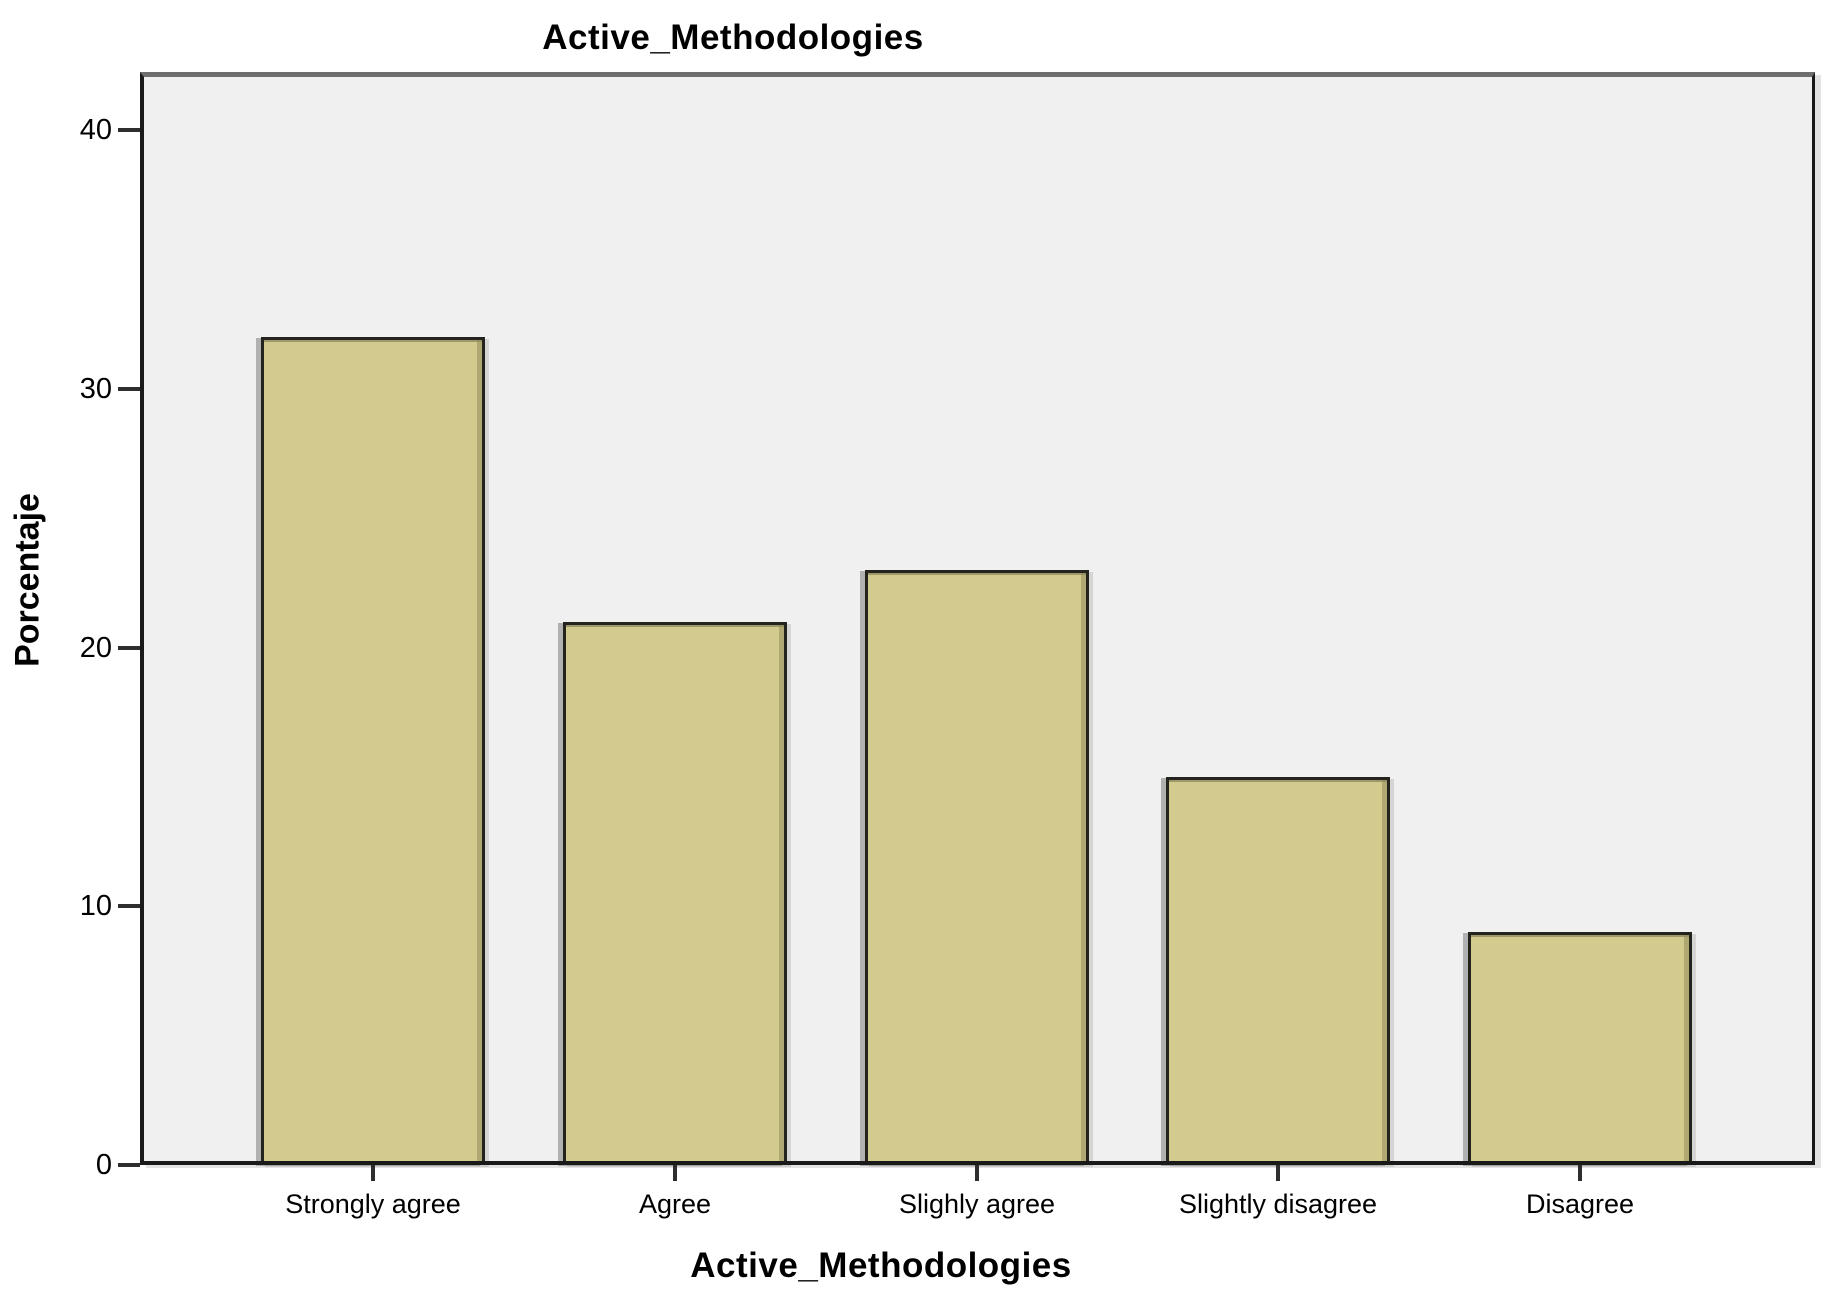 The height and width of the screenshot is (1303, 1834). What do you see at coordinates (881, 1265) in the screenshot?
I see `x-axis-title: Active_Methodologies` at bounding box center [881, 1265].